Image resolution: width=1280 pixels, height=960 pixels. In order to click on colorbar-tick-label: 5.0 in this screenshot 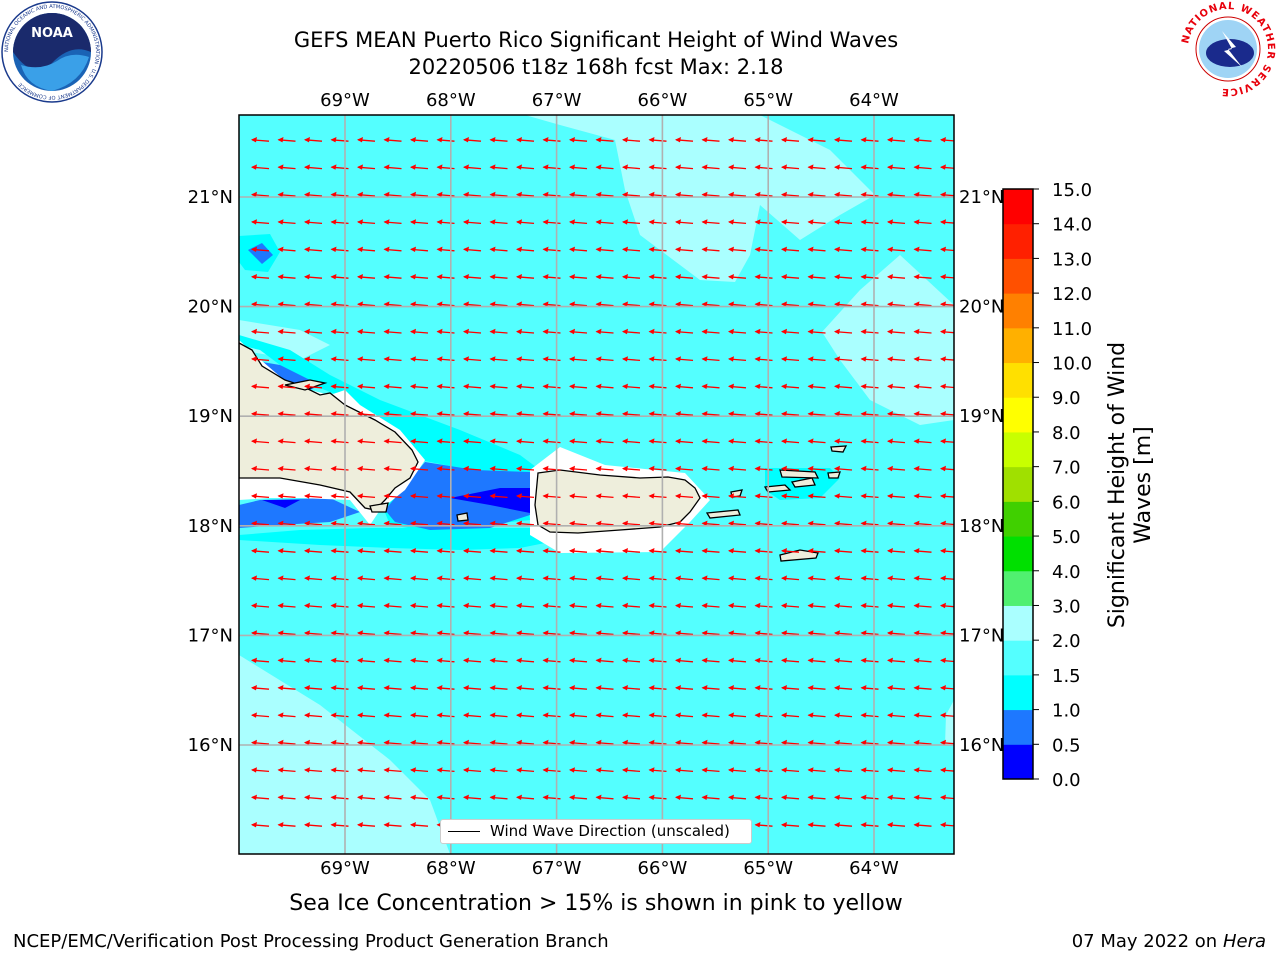, I will do `click(1066, 537)`.